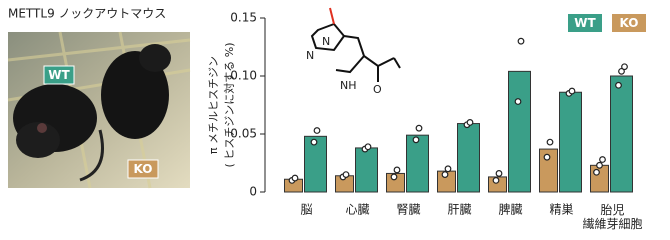  I want to click on y-tick-label: 0.10, so click(243, 76).